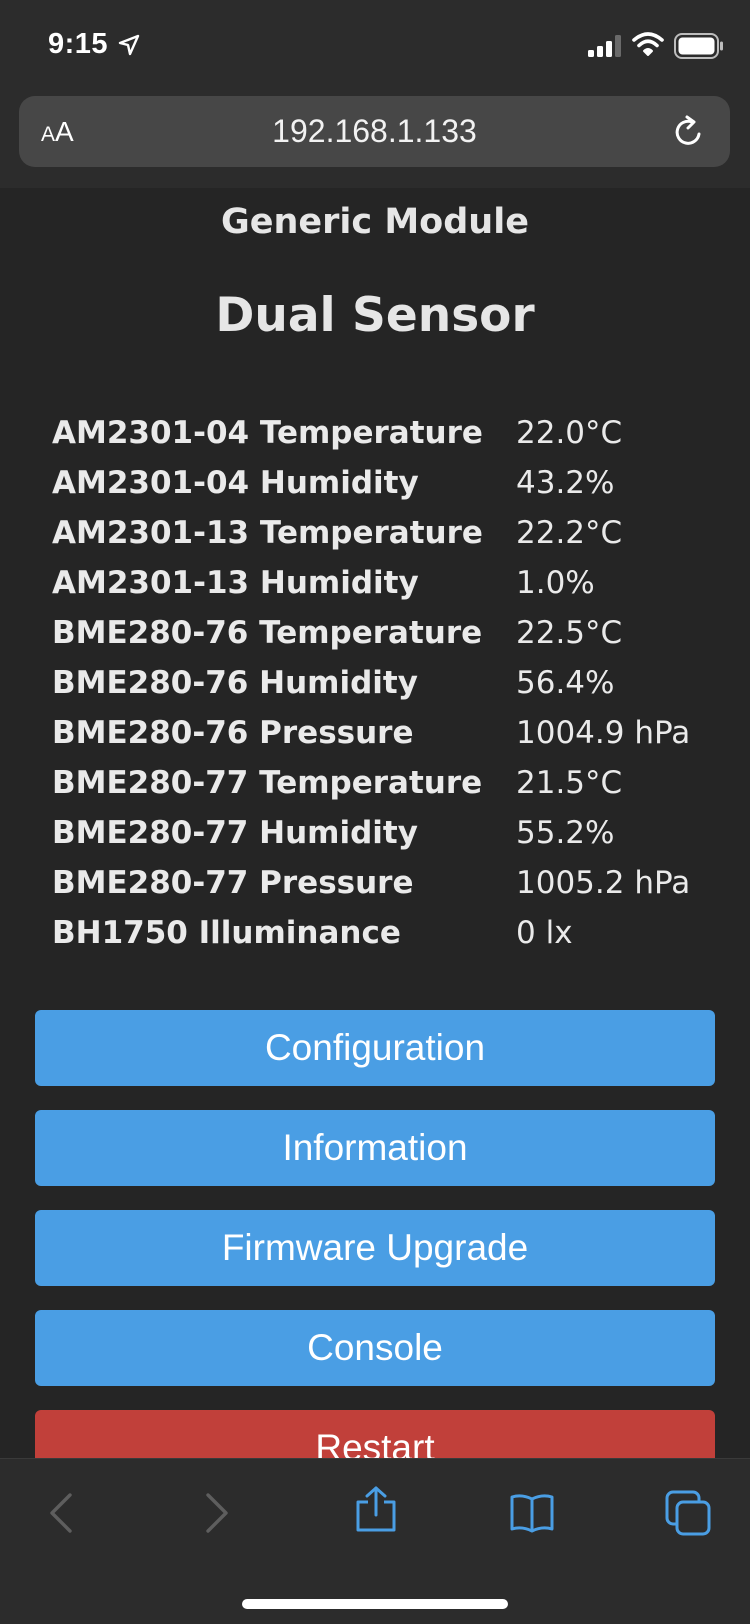 The height and width of the screenshot is (1624, 750). I want to click on browser-address-area: AA 192.168.1.133, so click(375, 141).